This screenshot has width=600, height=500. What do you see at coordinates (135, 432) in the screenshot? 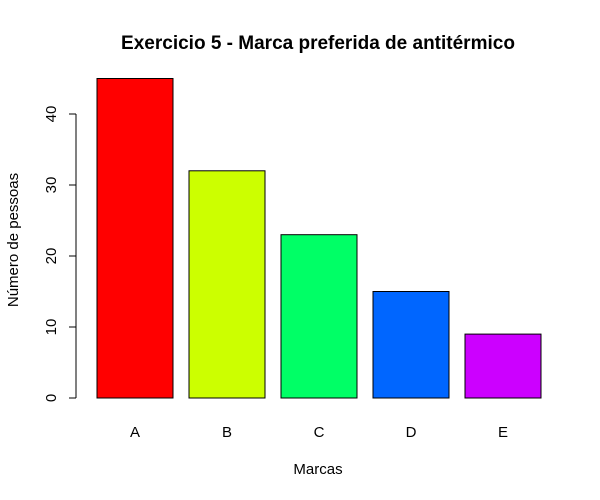
I see `x-tick-label-a: A` at bounding box center [135, 432].